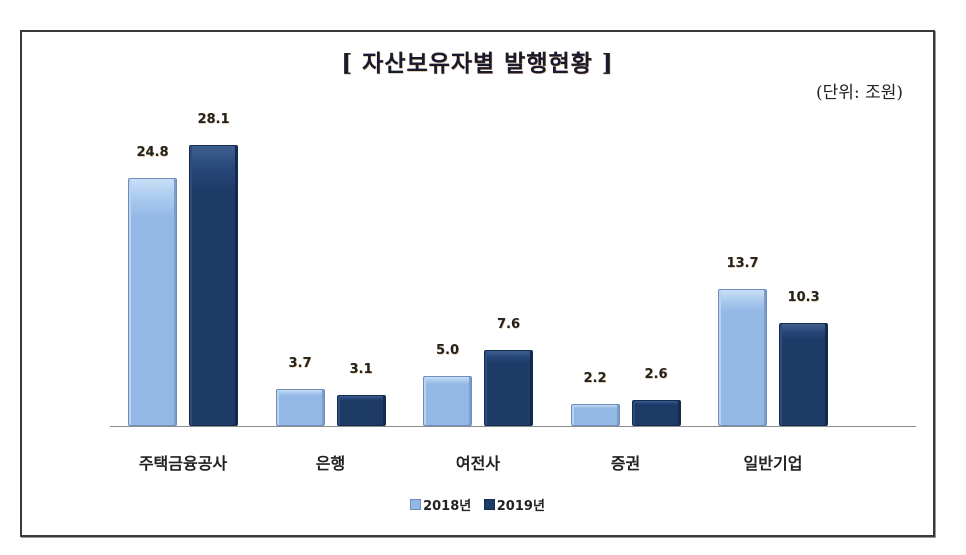 Image resolution: width=966 pixels, height=555 pixels. Describe the element at coordinates (508, 324) in the screenshot. I see `value-label: 7.6` at that location.